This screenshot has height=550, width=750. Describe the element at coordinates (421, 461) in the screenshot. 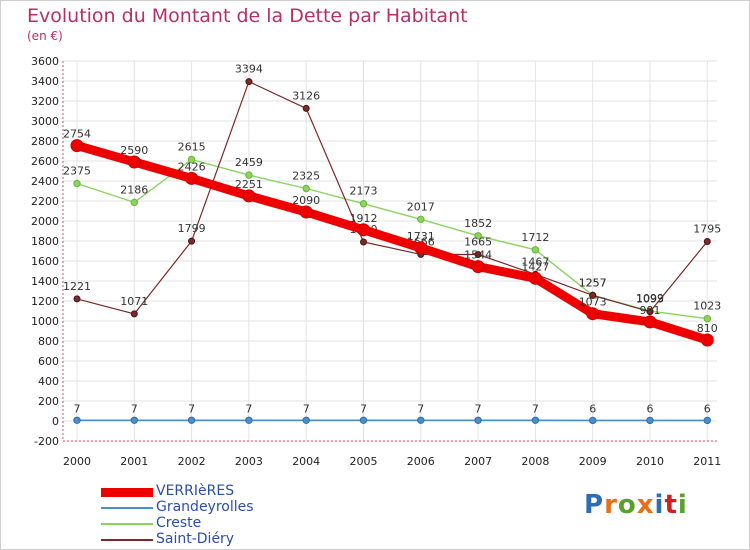

I see `x-tick-label: 2006` at that location.